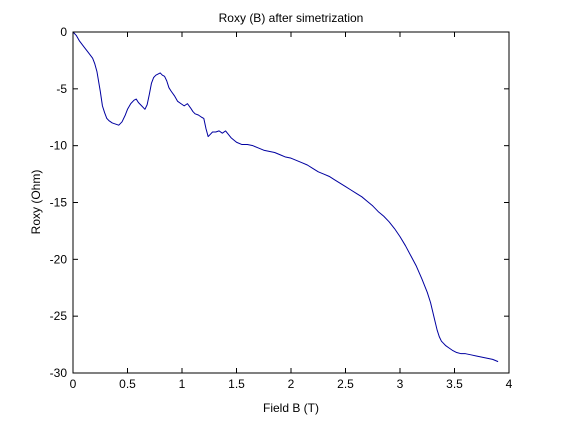  Describe the element at coordinates (182, 384) in the screenshot. I see `x-tick-label: 1` at that location.